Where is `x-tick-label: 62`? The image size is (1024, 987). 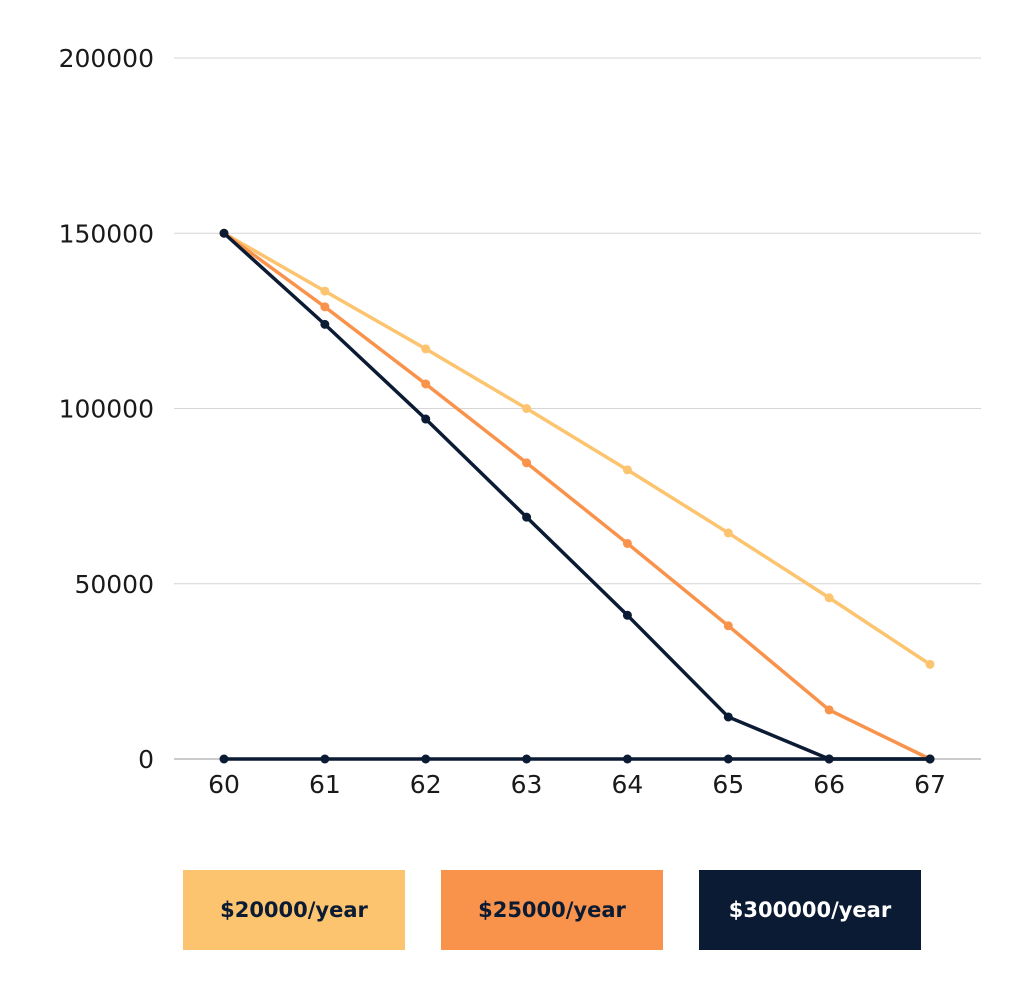 x-tick-label: 62 is located at coordinates (426, 784).